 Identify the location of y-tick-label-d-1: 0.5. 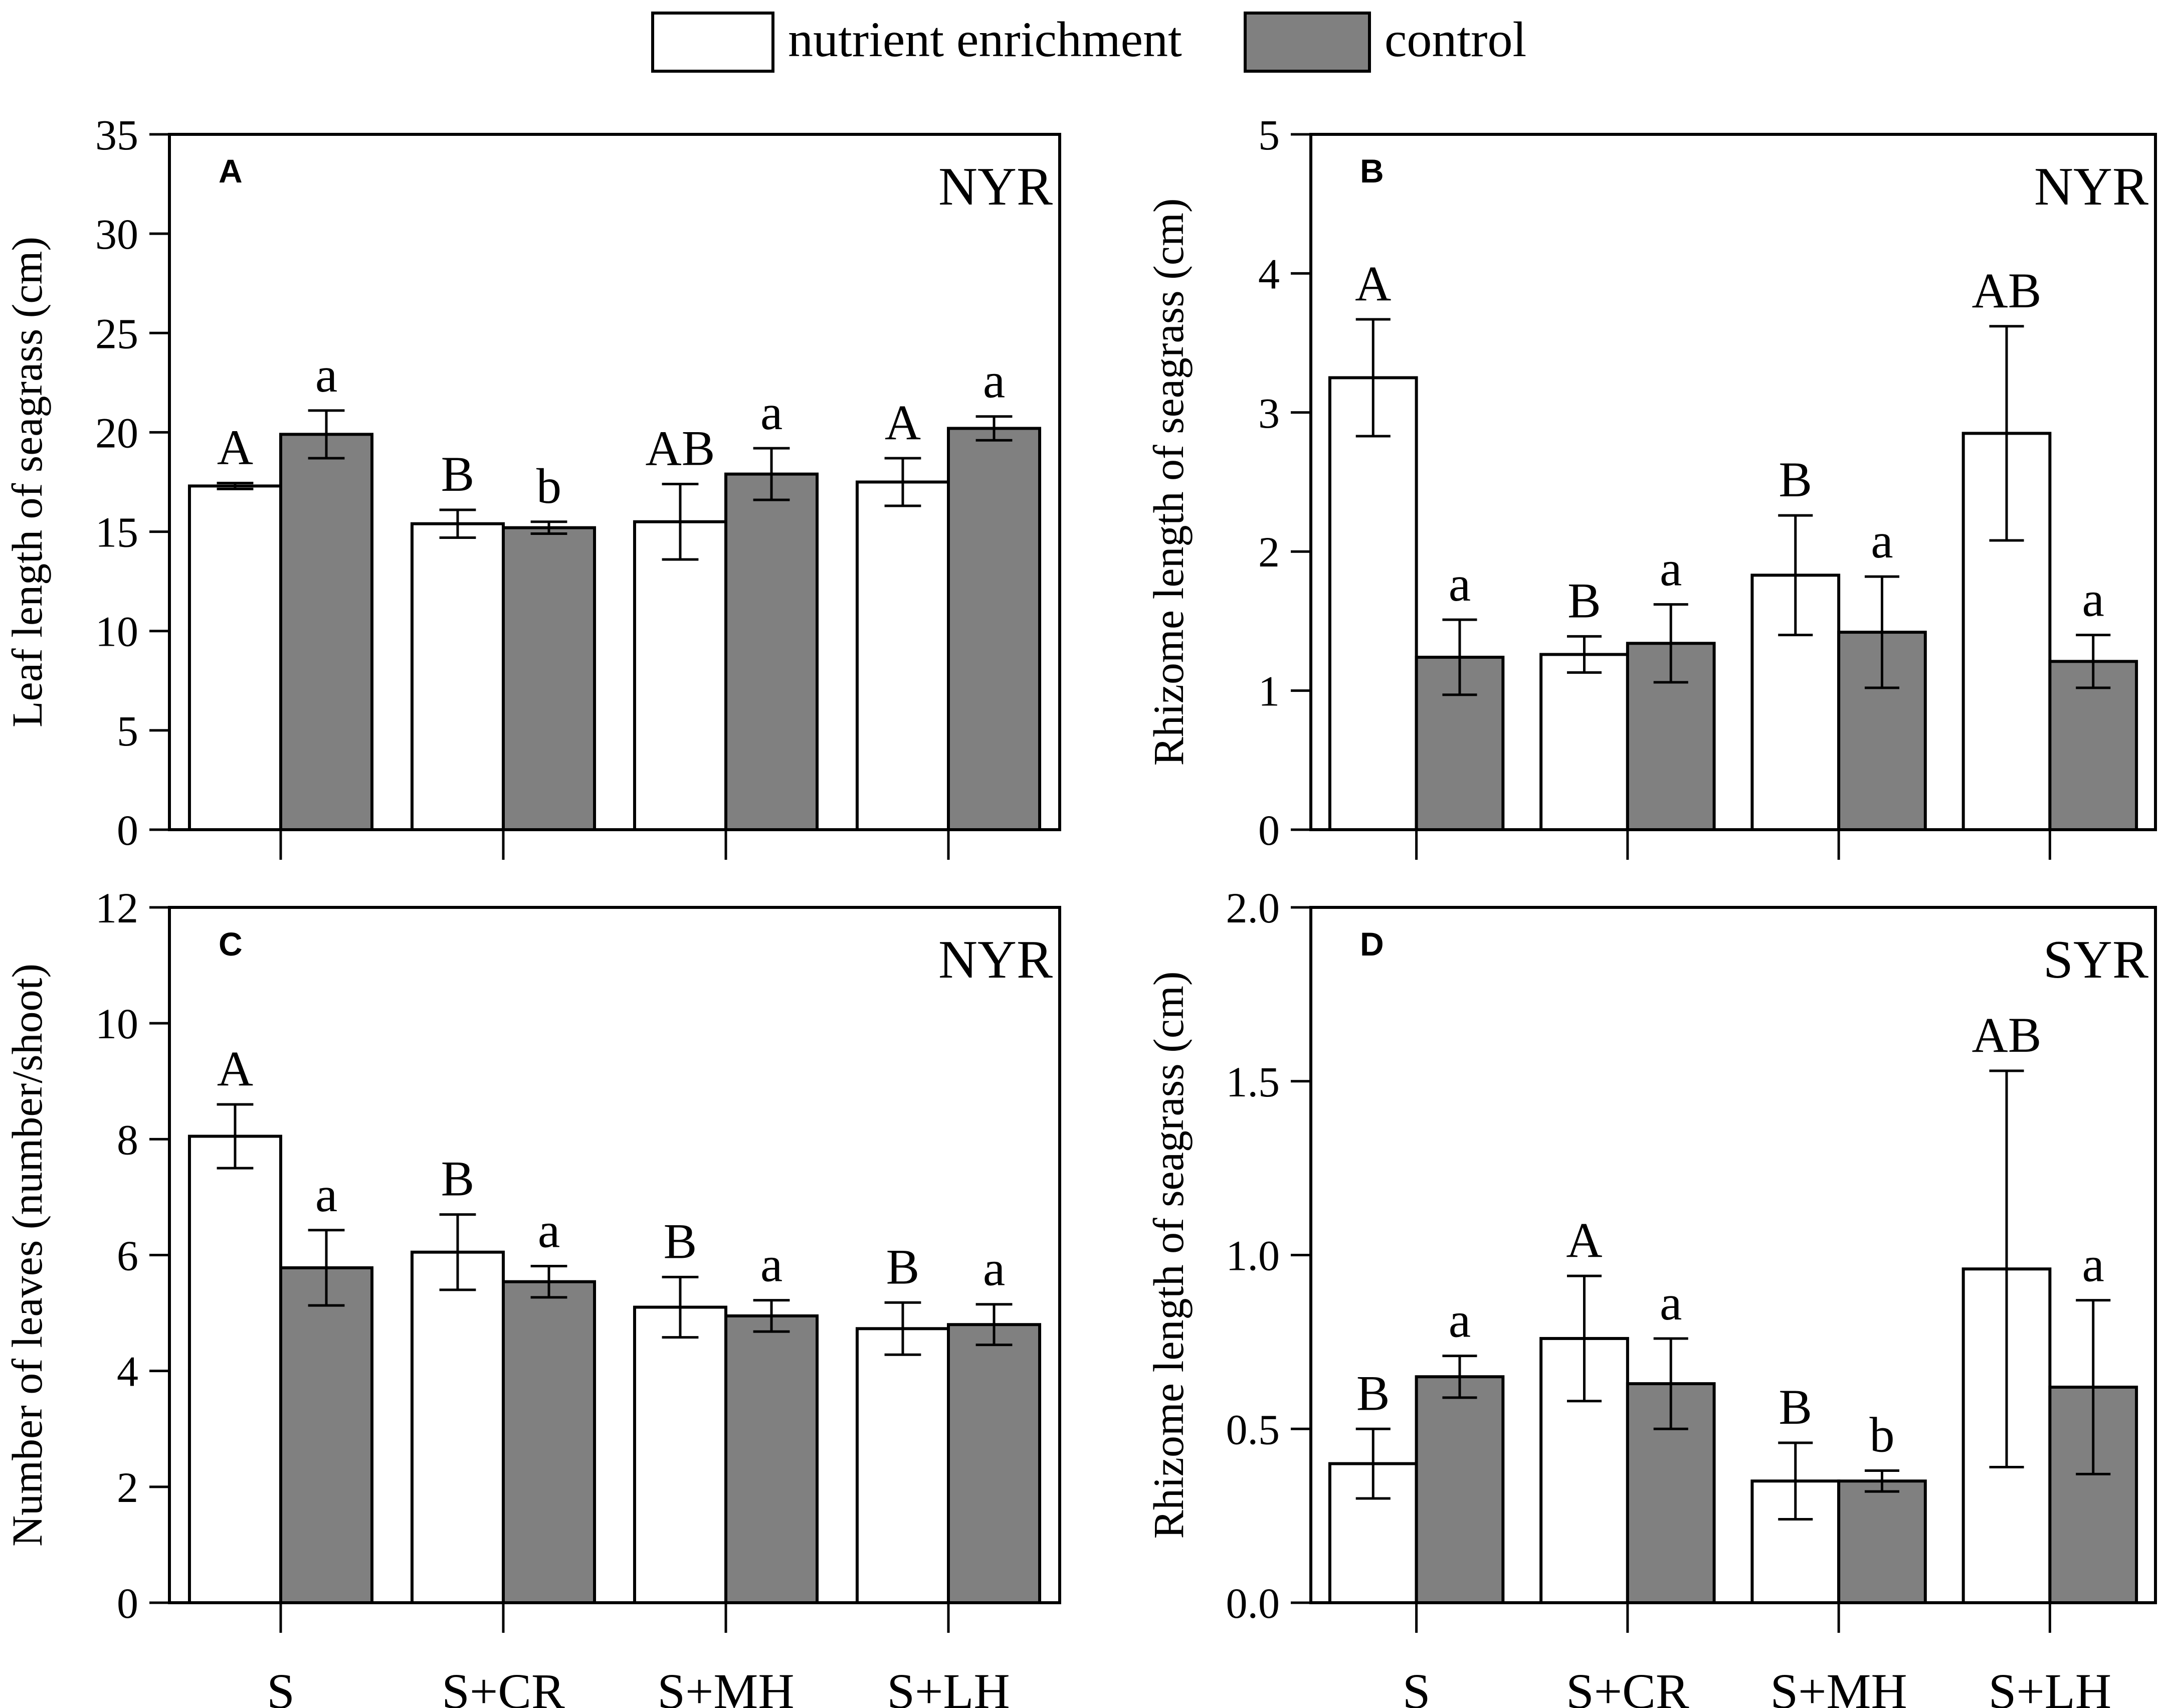
(1253, 1429).